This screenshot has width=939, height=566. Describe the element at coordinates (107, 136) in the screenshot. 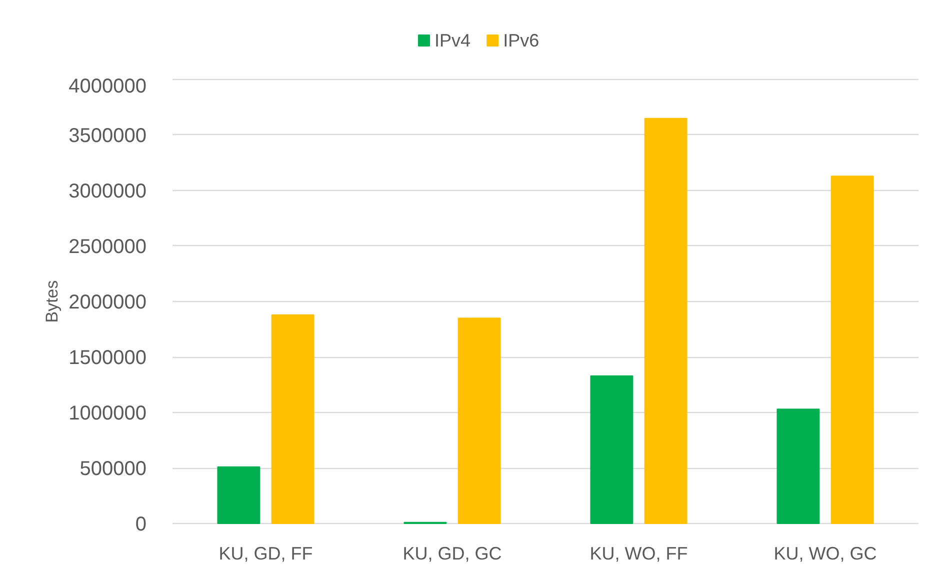

I see `y-tick-label: 3500000` at that location.